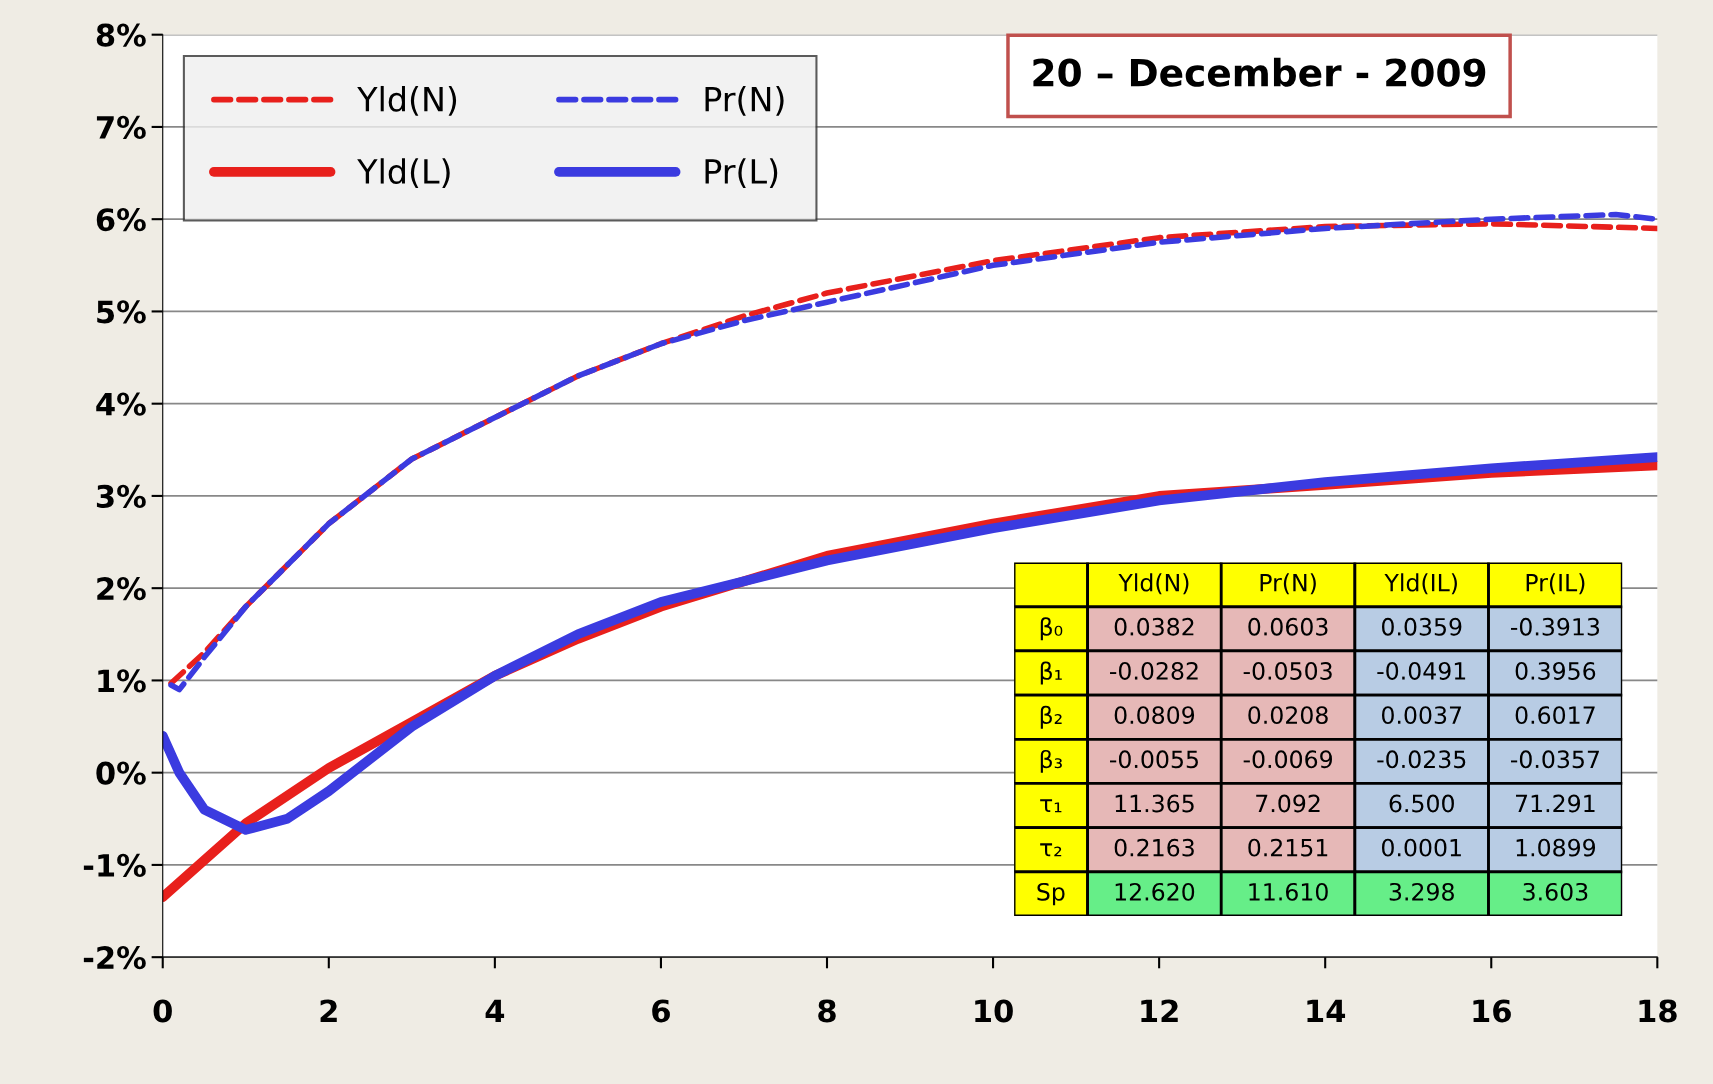 This screenshot has height=1084, width=1713. I want to click on text: 0.2151, so click(1288, 847).